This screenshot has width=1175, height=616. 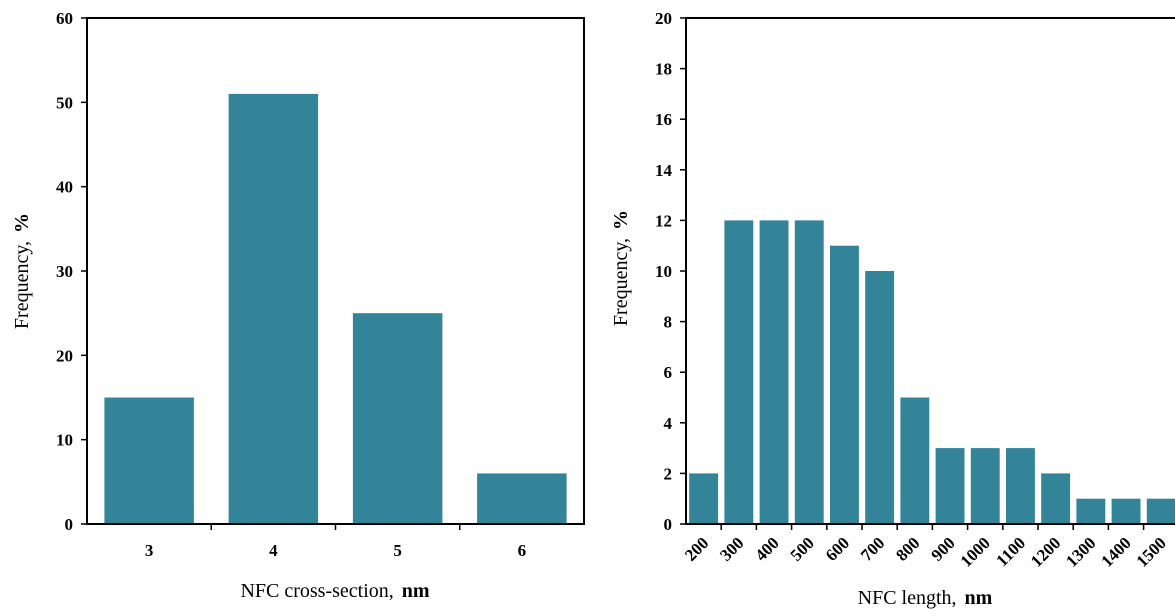 I want to click on cross-section-y-tick-label: 10, so click(x=64, y=440).